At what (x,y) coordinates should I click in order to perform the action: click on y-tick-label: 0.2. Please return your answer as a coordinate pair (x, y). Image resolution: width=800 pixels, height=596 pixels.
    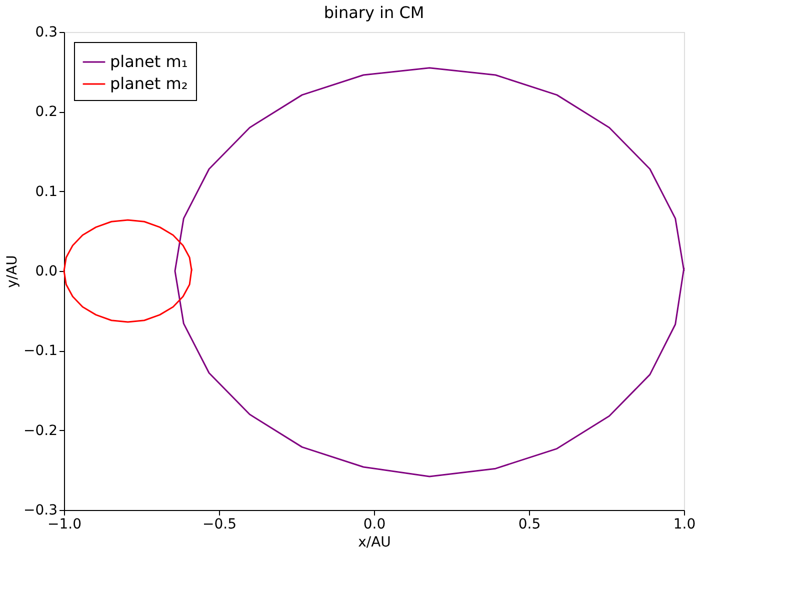
    Looking at the image, I should click on (46, 112).